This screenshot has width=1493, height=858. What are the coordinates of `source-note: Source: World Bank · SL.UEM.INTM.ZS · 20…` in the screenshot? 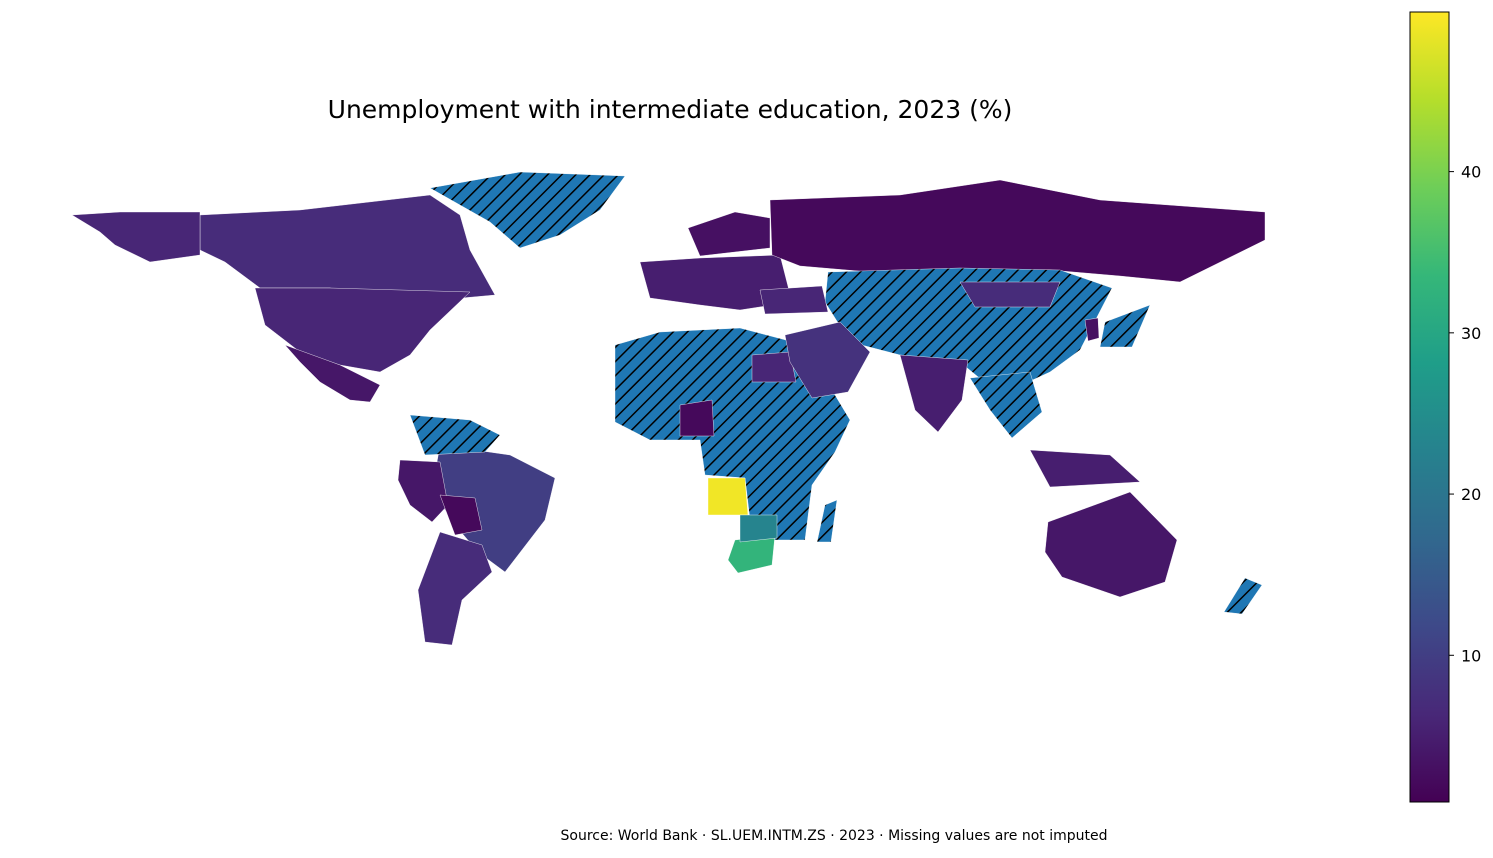 It's located at (834, 836).